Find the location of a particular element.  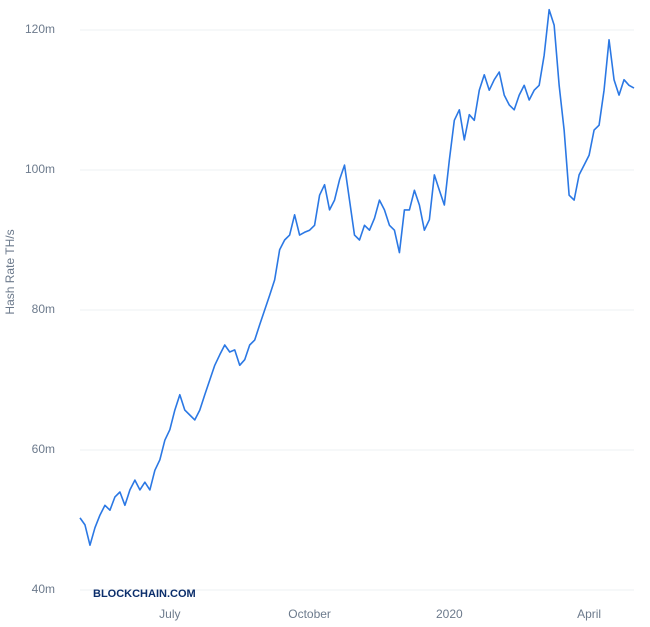

y-tick-label: 120m is located at coordinates (40, 29).